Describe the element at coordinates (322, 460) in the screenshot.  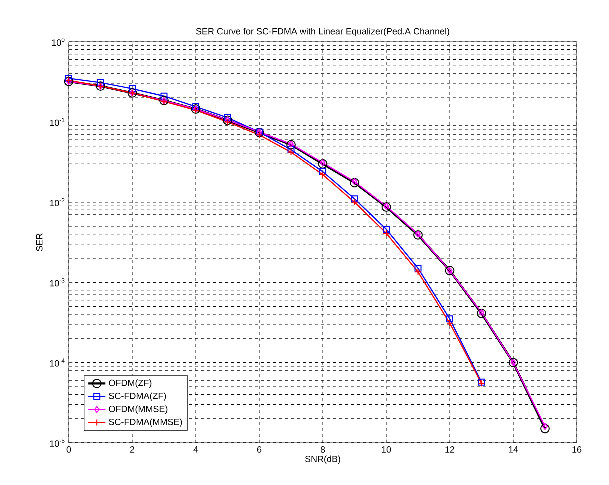
I see `x-axis-title: SNR(dB)` at that location.